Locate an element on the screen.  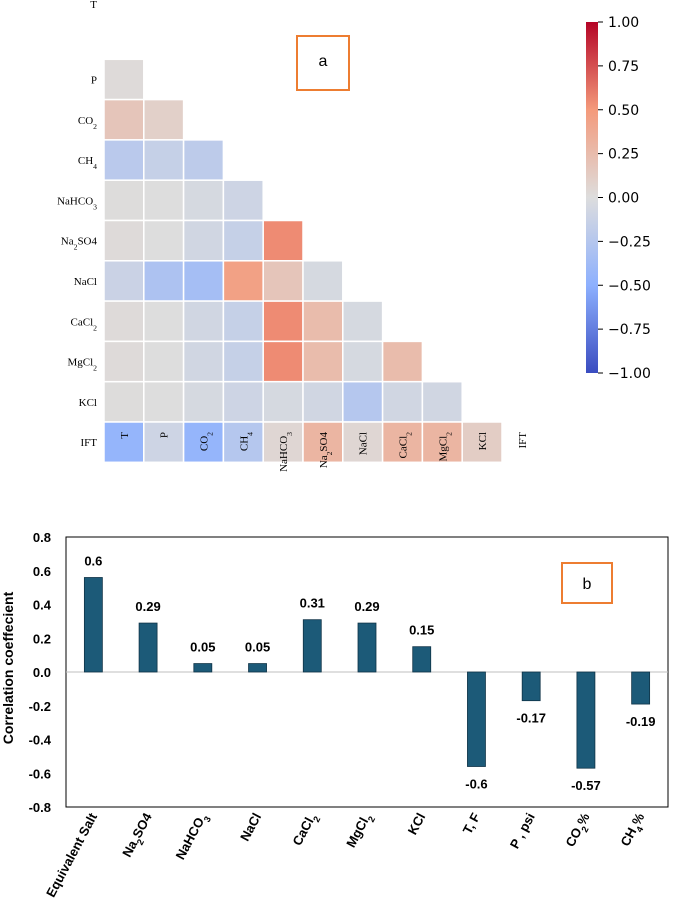
colorbar-tick-label-1: 0.75 is located at coordinates (623, 67).